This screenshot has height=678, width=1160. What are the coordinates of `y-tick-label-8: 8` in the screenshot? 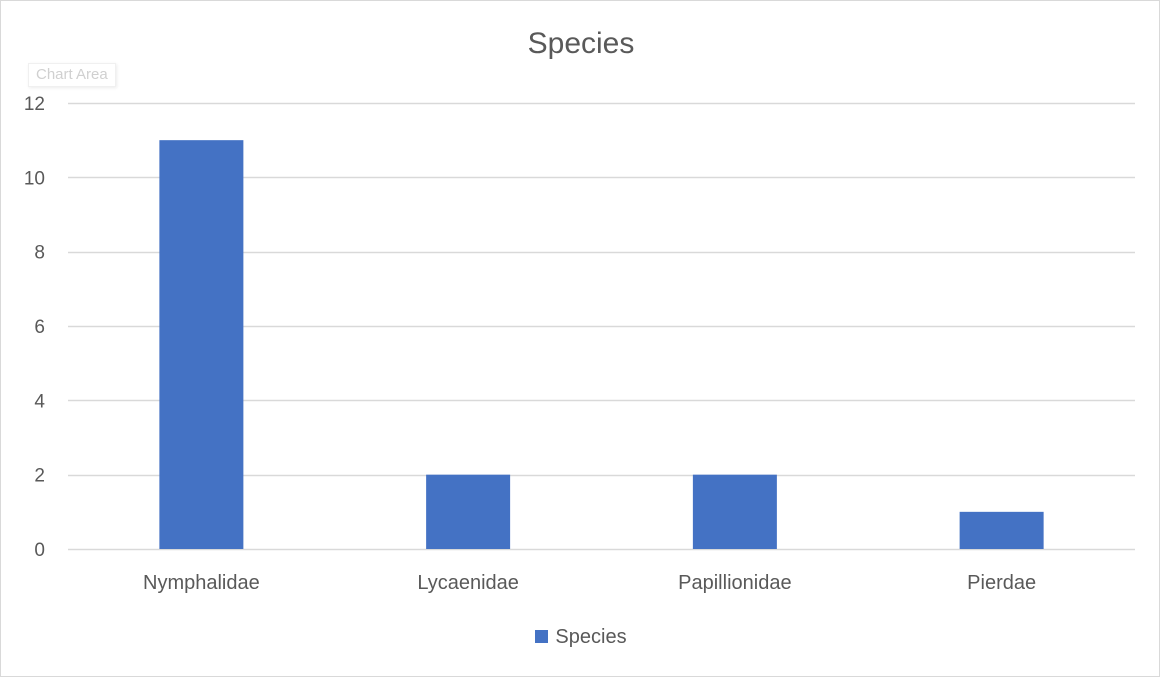 It's located at (39, 253).